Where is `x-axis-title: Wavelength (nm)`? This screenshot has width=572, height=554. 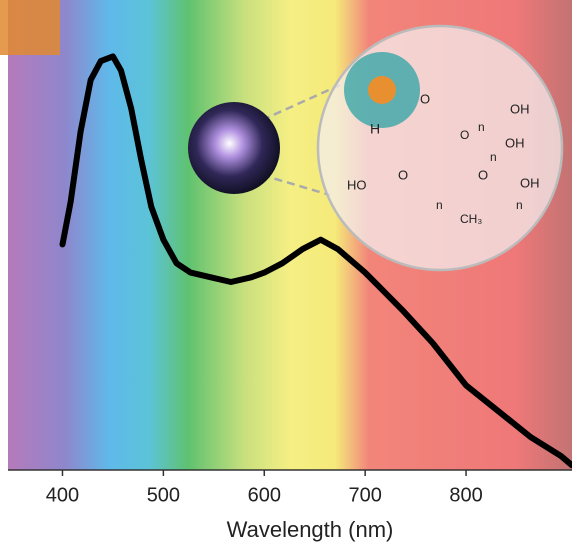
x-axis-title: Wavelength (nm) is located at coordinates (310, 529).